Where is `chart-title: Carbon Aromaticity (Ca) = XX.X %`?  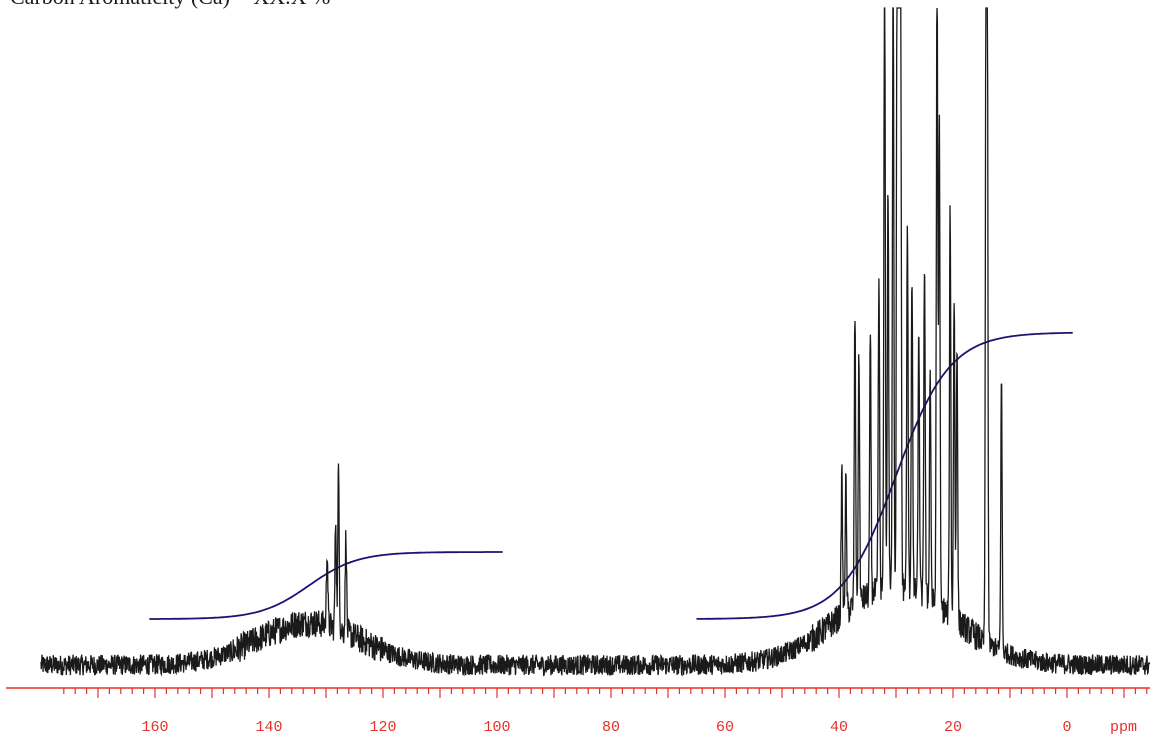
chart-title: Carbon Aromaticity (Ca) = XX.X % is located at coordinates (170, 4).